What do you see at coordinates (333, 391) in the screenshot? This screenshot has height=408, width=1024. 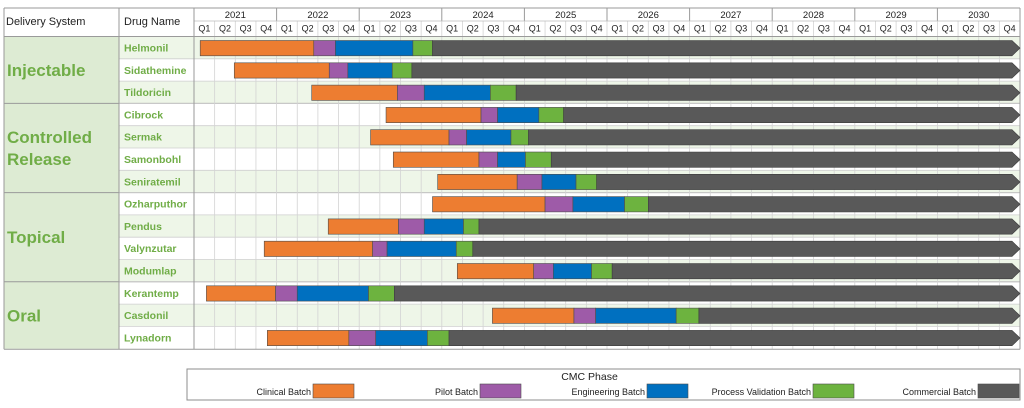 I see `legend-swatch-clinical` at bounding box center [333, 391].